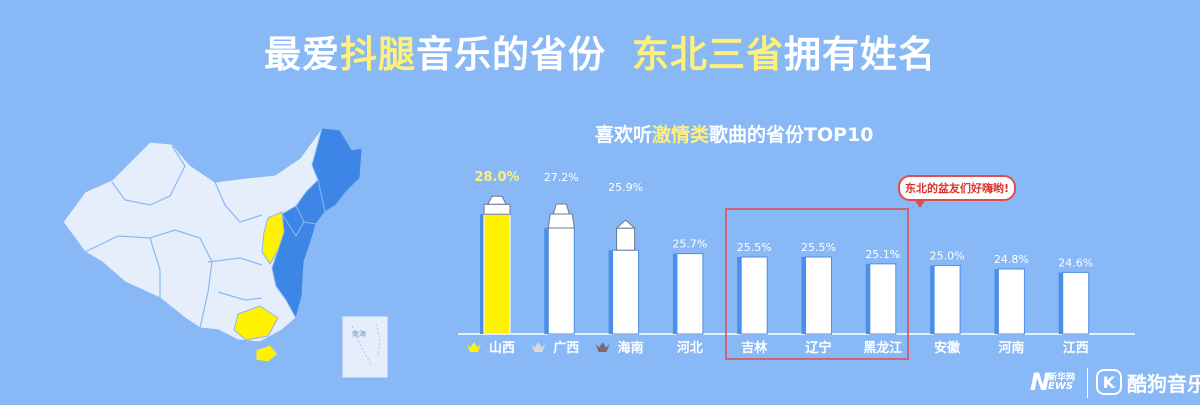 The height and width of the screenshot is (405, 1200). Describe the element at coordinates (882, 348) in the screenshot. I see `tick-label: 黑龙江` at that location.